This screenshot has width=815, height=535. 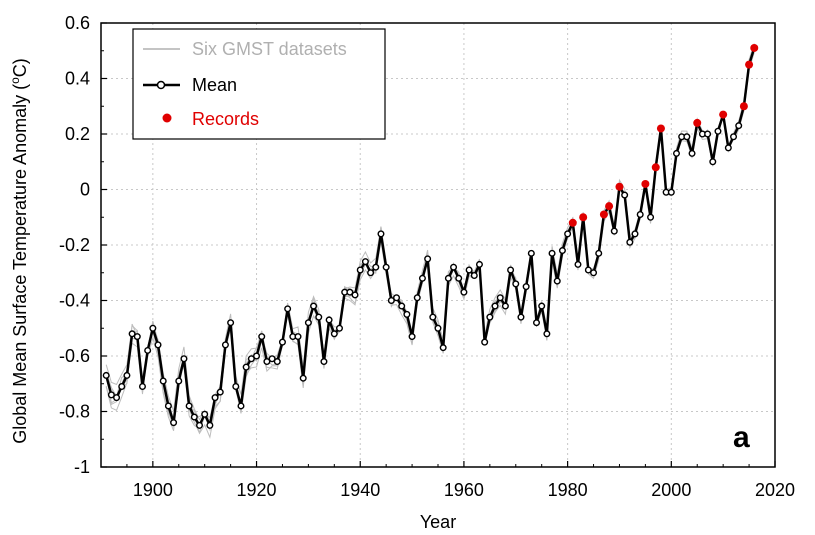 What do you see at coordinates (74, 245) in the screenshot?
I see `y-tick-label: -0.2` at bounding box center [74, 245].